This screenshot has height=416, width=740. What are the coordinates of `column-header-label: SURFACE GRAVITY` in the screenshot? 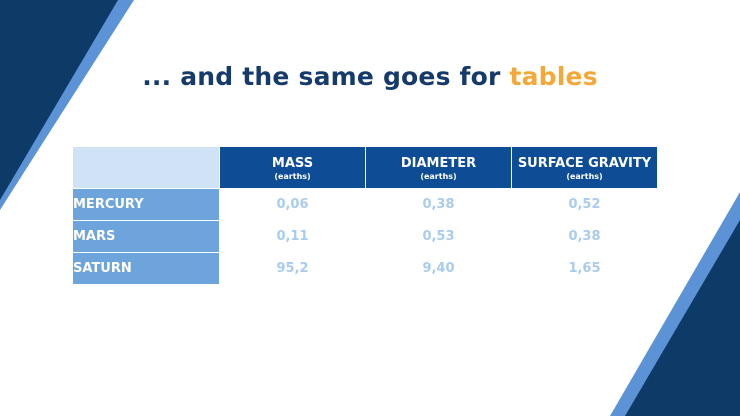 It's located at (584, 163).